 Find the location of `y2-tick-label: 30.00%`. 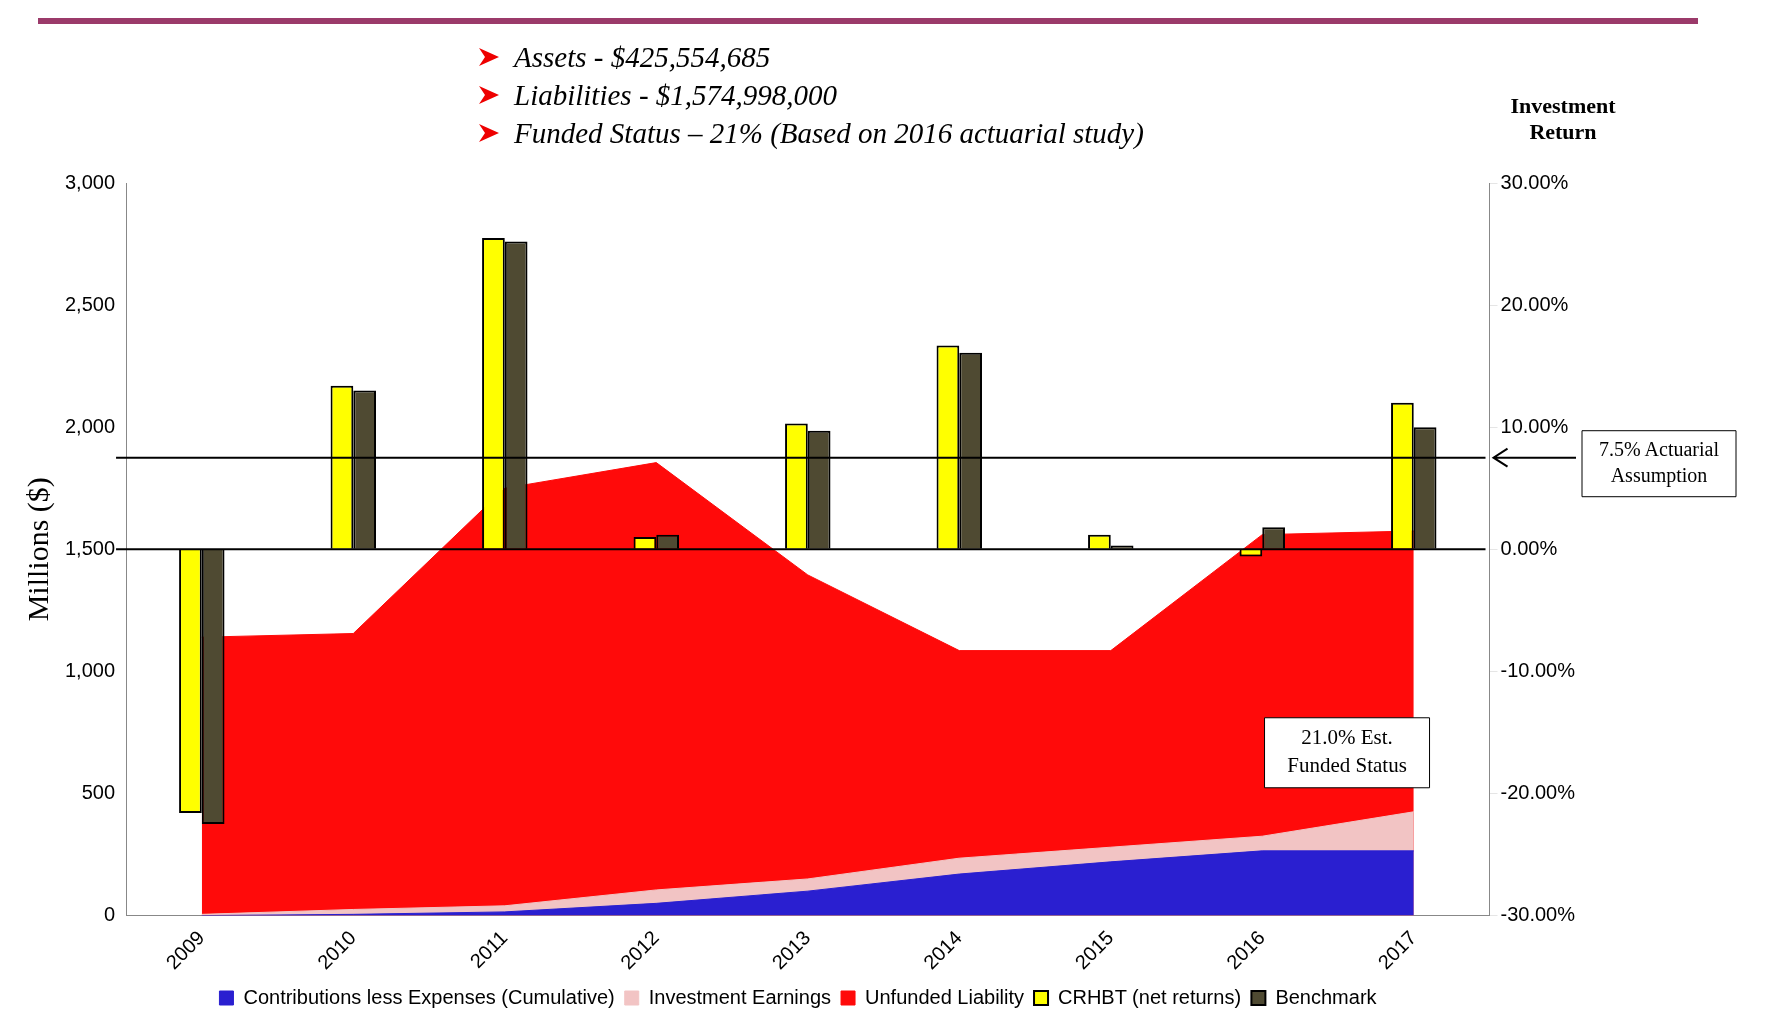

y2-tick-label: 30.00% is located at coordinates (1534, 181).